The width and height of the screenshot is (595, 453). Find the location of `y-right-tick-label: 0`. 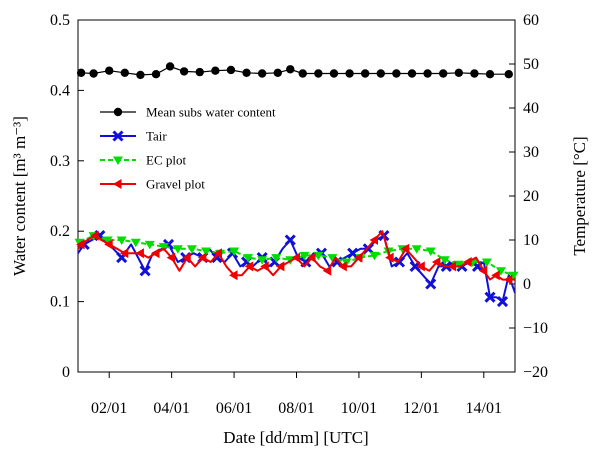

y-right-tick-label: 0 is located at coordinates (527, 284).